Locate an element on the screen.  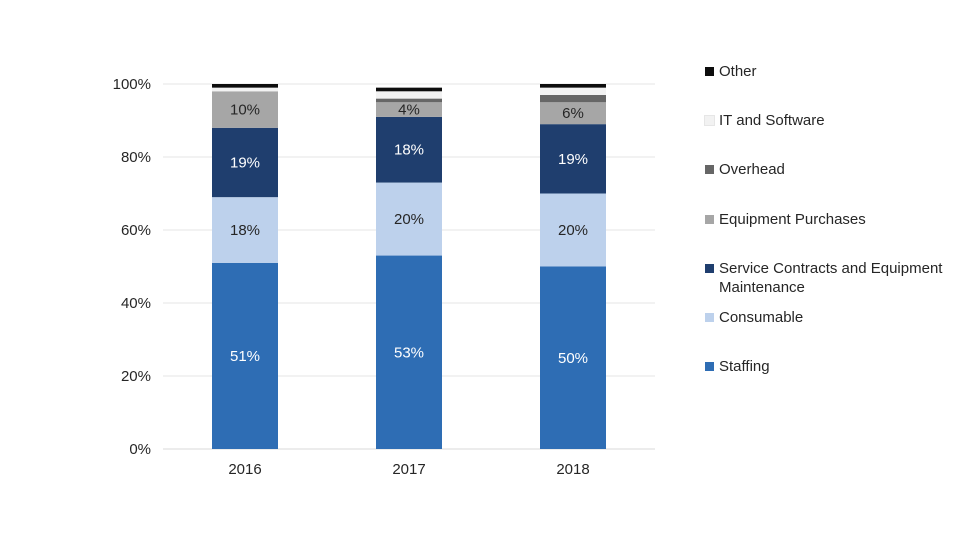
data-label: 6% is located at coordinates (573, 113).